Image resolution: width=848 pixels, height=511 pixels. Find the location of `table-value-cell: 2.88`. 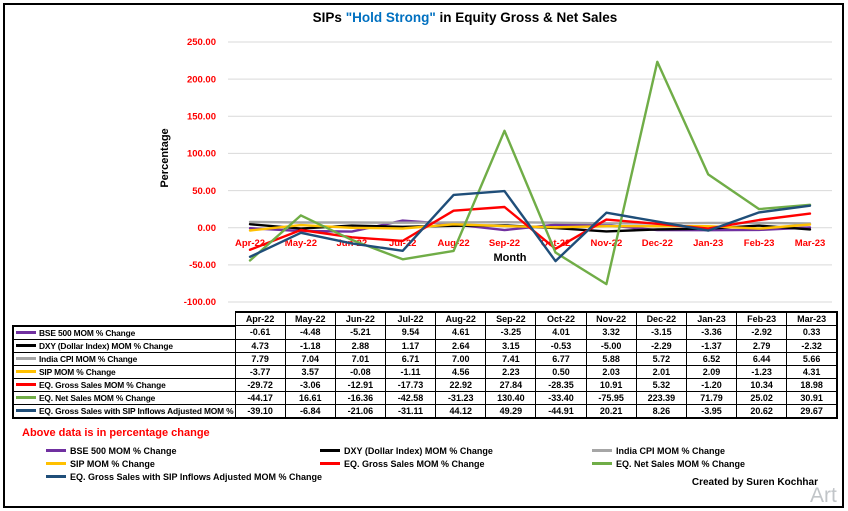

table-value-cell: 2.88 is located at coordinates (360, 345).